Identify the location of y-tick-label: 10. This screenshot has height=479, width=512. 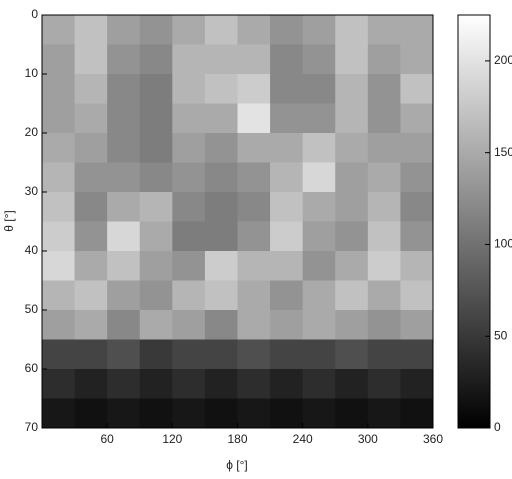
(32, 73).